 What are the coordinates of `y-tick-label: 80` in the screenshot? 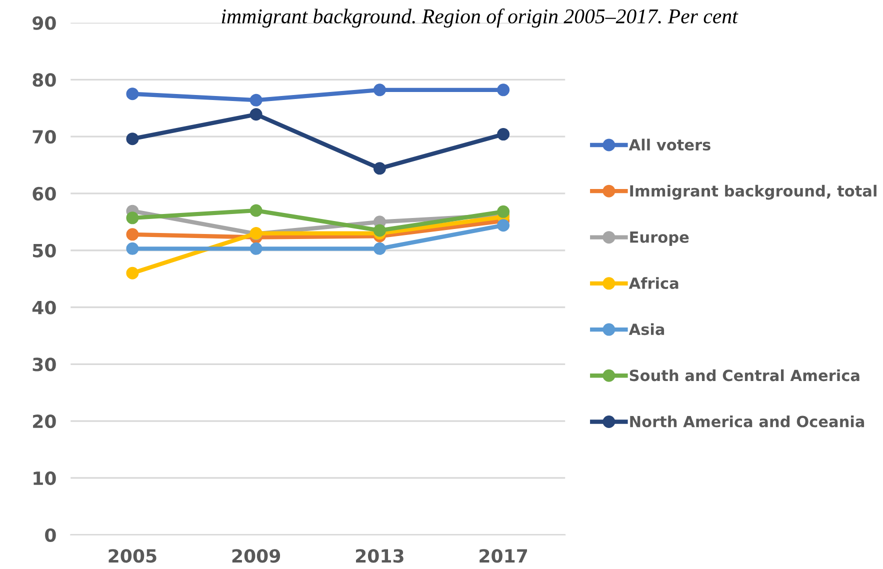 It's located at (44, 80).